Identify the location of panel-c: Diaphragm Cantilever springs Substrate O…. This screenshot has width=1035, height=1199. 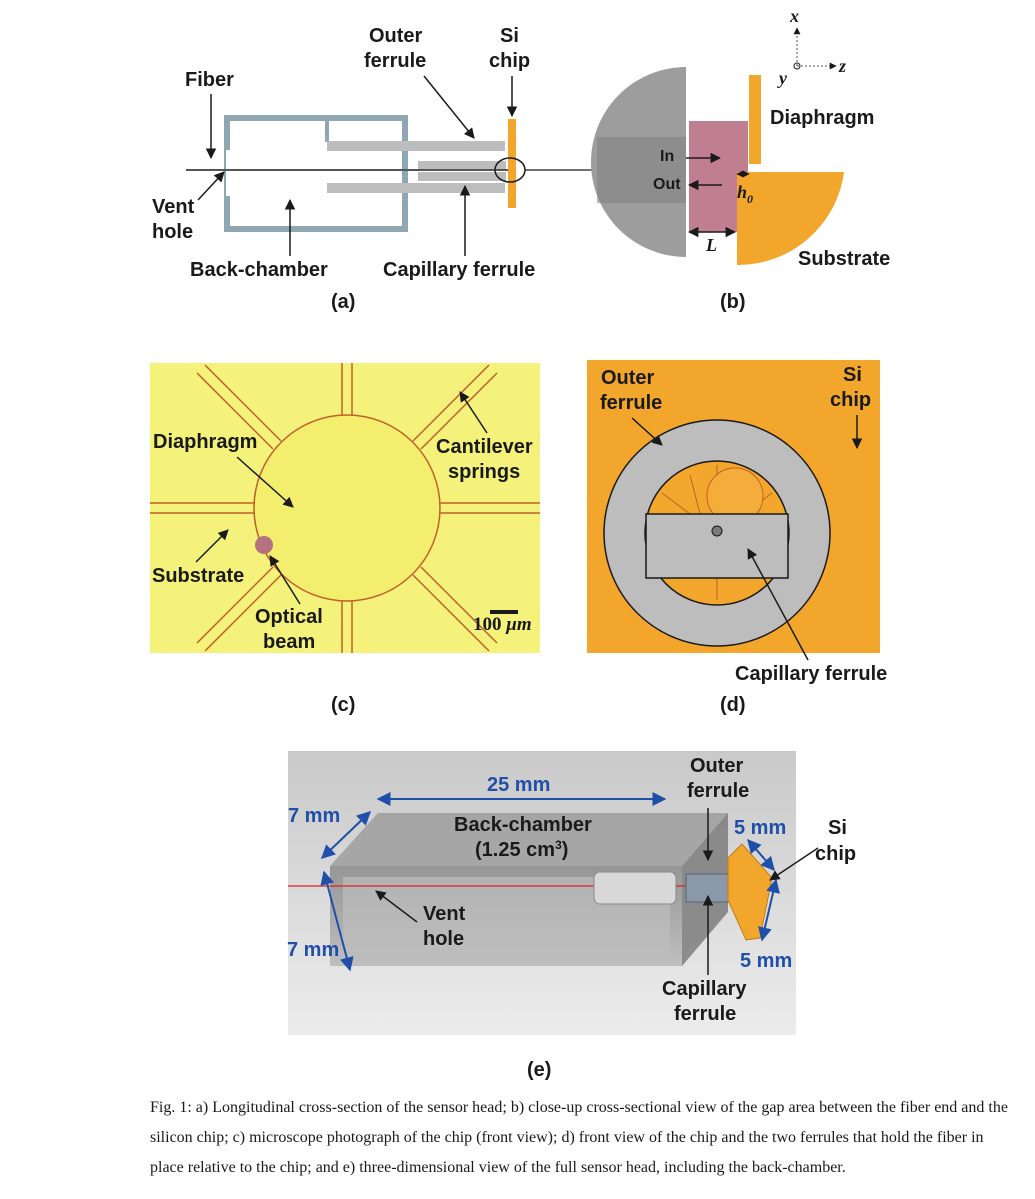
(345, 539).